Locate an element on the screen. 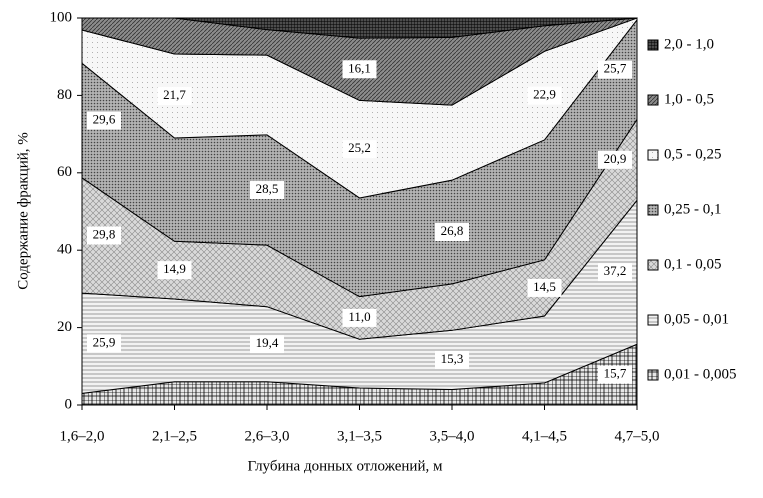  data-label: 15,3 is located at coordinates (452, 358).